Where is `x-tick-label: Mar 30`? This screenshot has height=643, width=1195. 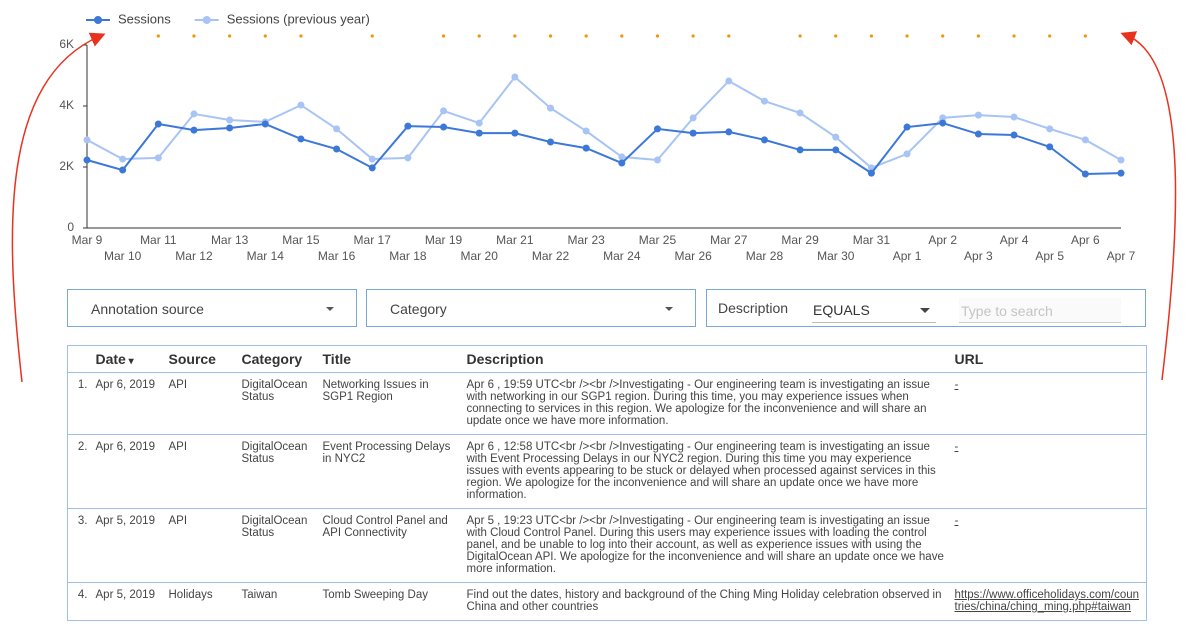
x-tick-label: Mar 30 is located at coordinates (836, 256).